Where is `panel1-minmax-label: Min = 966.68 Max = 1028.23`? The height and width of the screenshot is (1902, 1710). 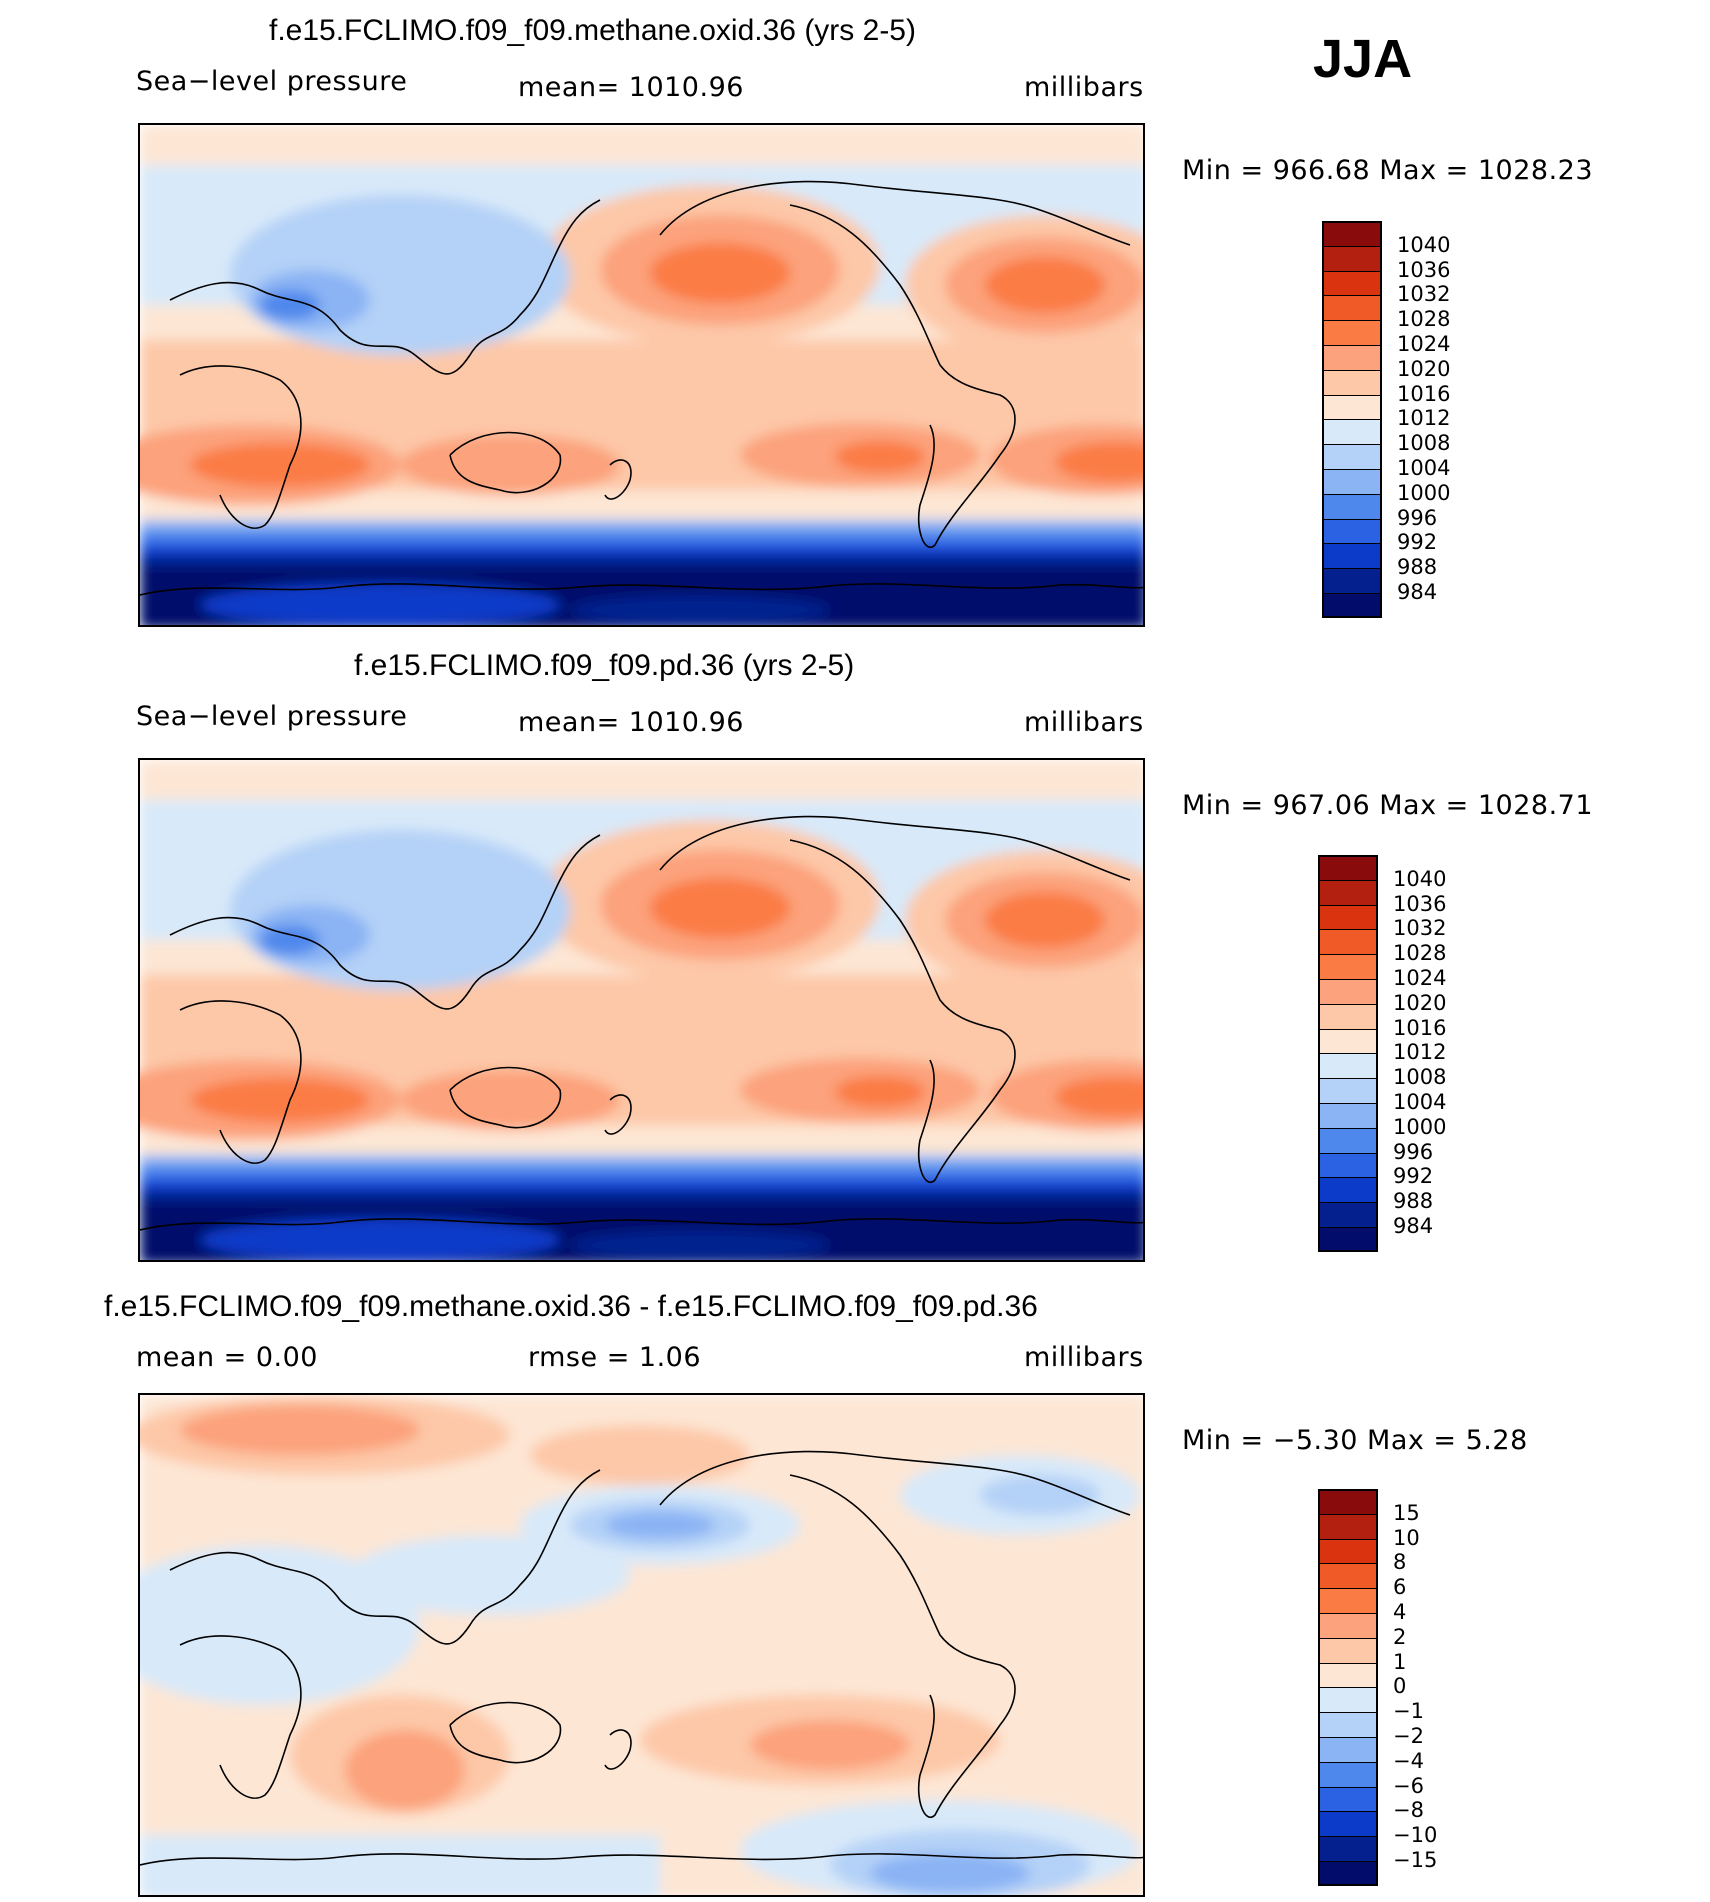
panel1-minmax-label: Min = 966.68 Max = 1028.23 is located at coordinates (1388, 170).